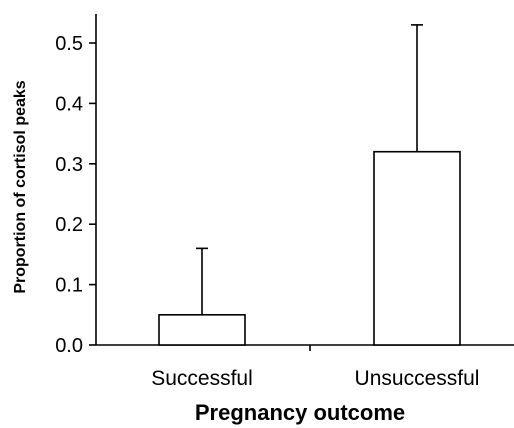 Image resolution: width=514 pixels, height=428 pixels. I want to click on y-tick-label: 0.1, so click(69, 286).